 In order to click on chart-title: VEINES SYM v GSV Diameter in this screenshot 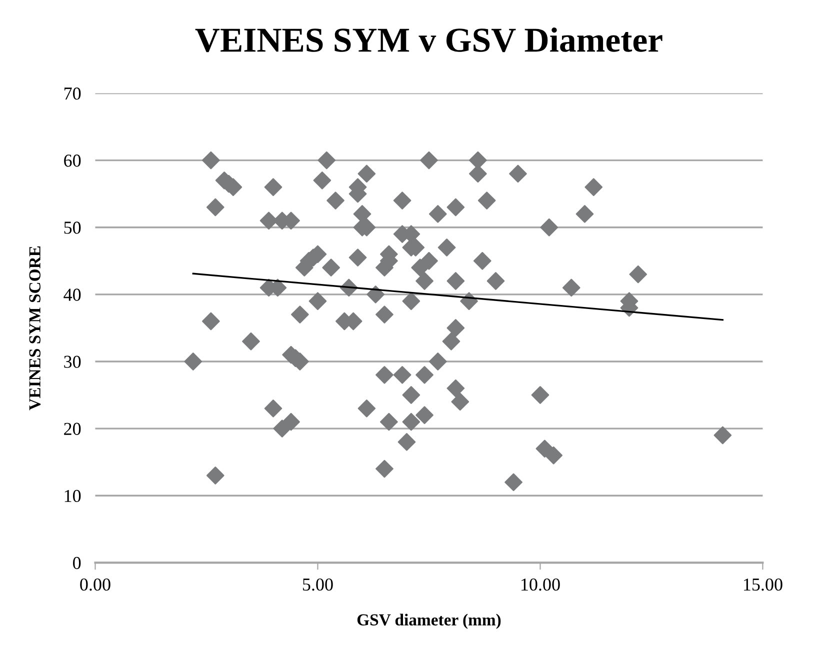, I will do `click(428, 39)`.